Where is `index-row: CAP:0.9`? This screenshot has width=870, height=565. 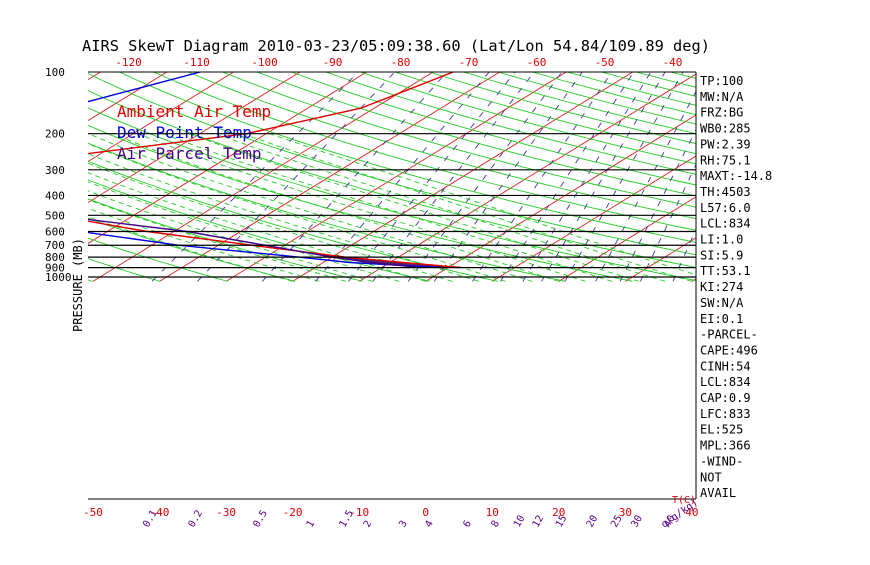 index-row: CAP:0.9 is located at coordinates (725, 398).